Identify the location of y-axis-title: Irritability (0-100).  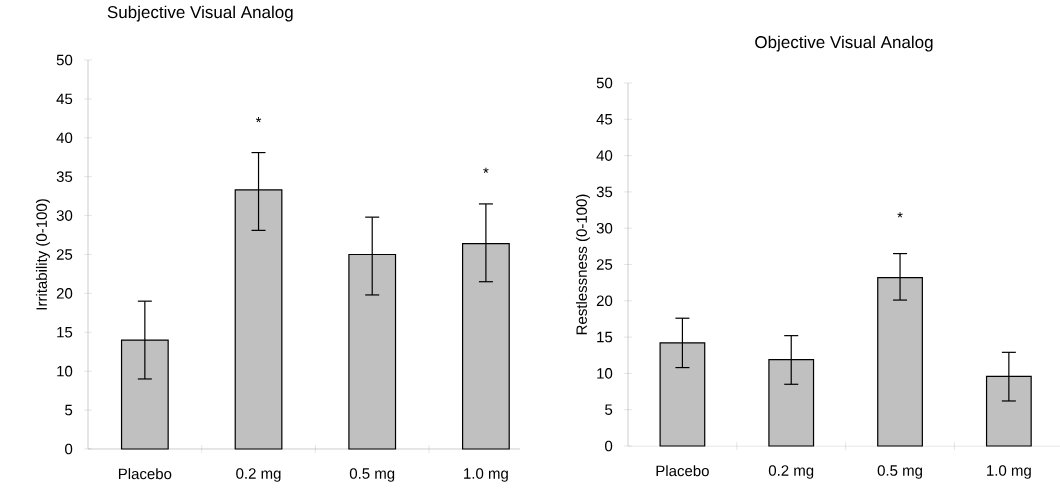
(42, 254).